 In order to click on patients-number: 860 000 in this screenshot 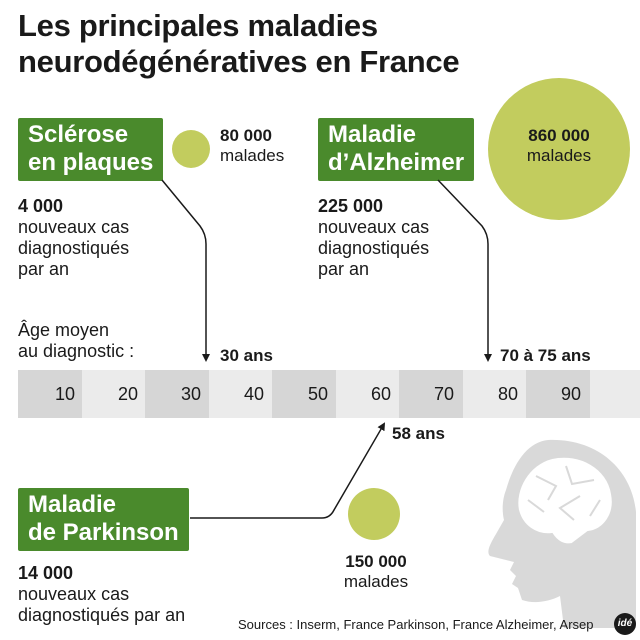, I will do `click(559, 135)`.